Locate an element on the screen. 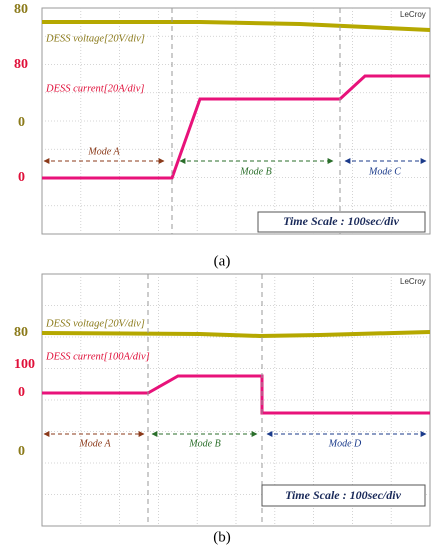 The image size is (445, 550). current-trace is located at coordinates (236, 394).